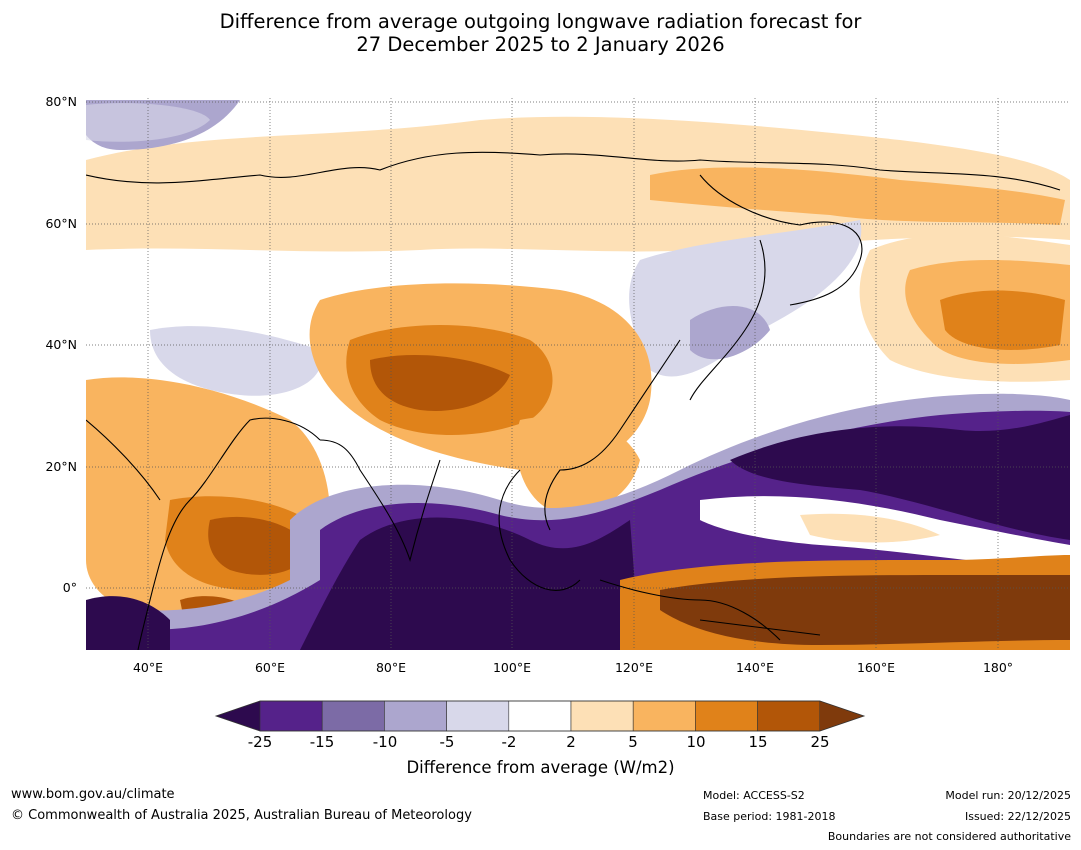 This screenshot has height=850, width=1081. I want to click on colorbar-outline, so click(540, 716).